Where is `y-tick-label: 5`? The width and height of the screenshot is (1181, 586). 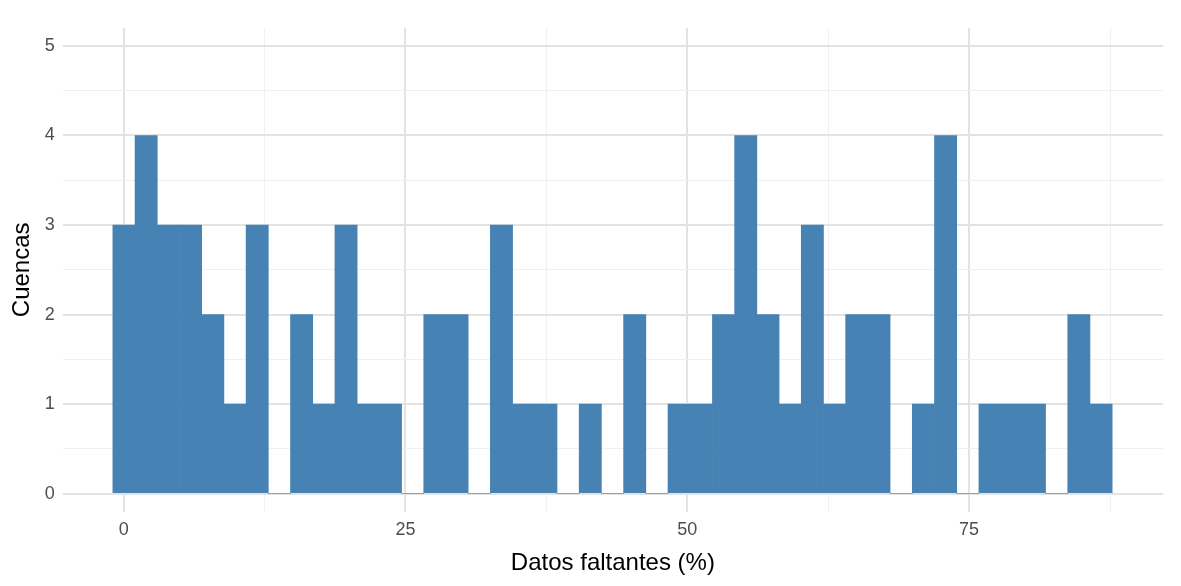
y-tick-label: 5 is located at coordinates (49, 44).